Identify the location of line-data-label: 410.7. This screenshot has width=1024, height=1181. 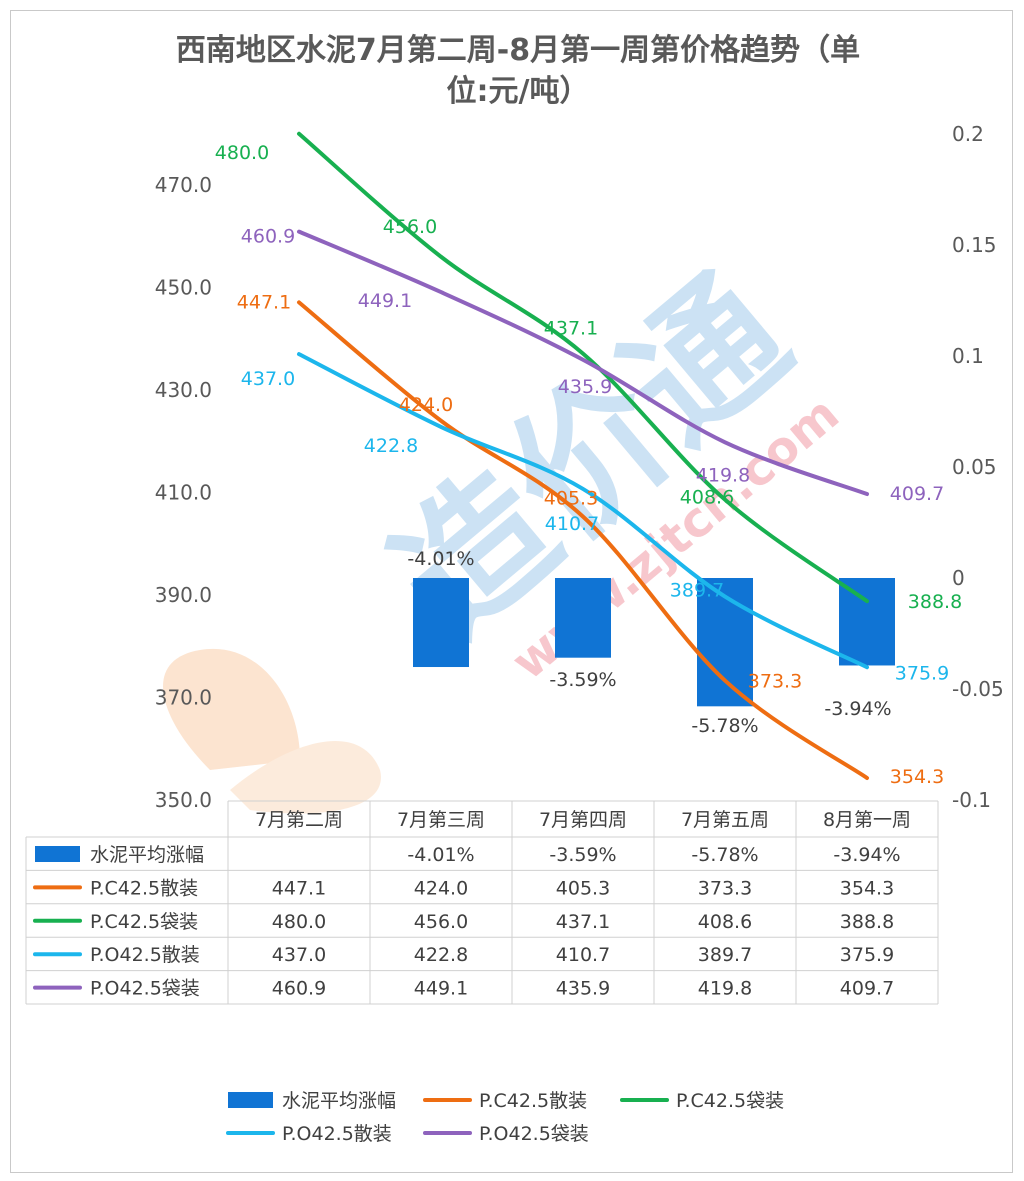
(572, 524).